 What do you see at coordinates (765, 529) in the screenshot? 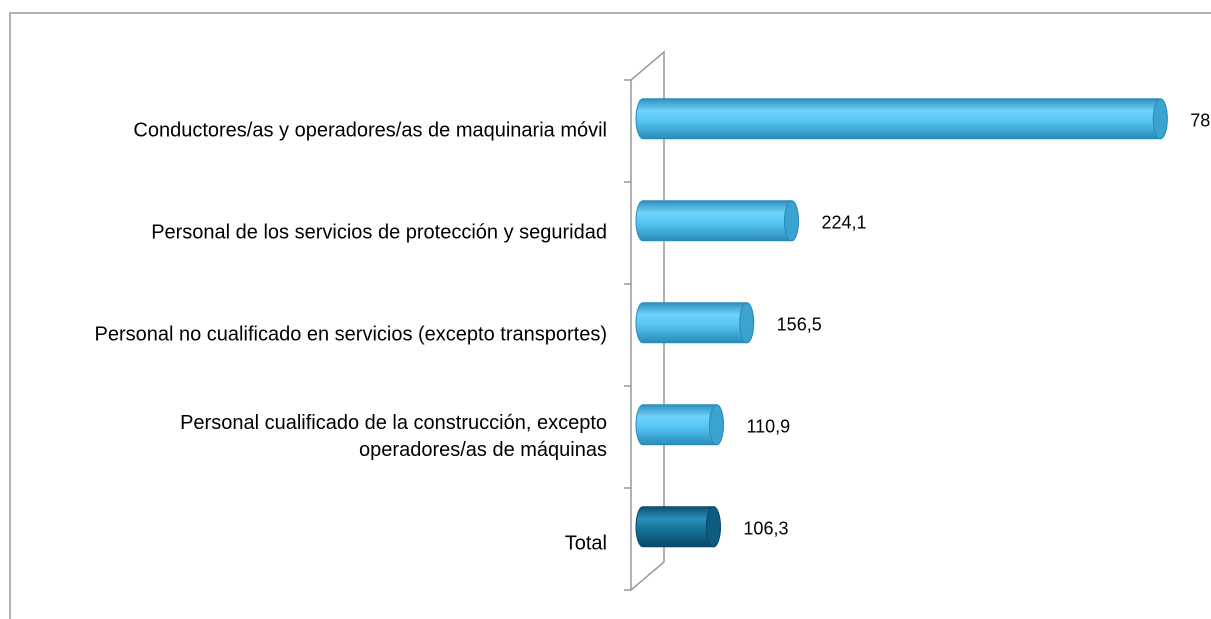
I see `value-label: 106,3` at bounding box center [765, 529].